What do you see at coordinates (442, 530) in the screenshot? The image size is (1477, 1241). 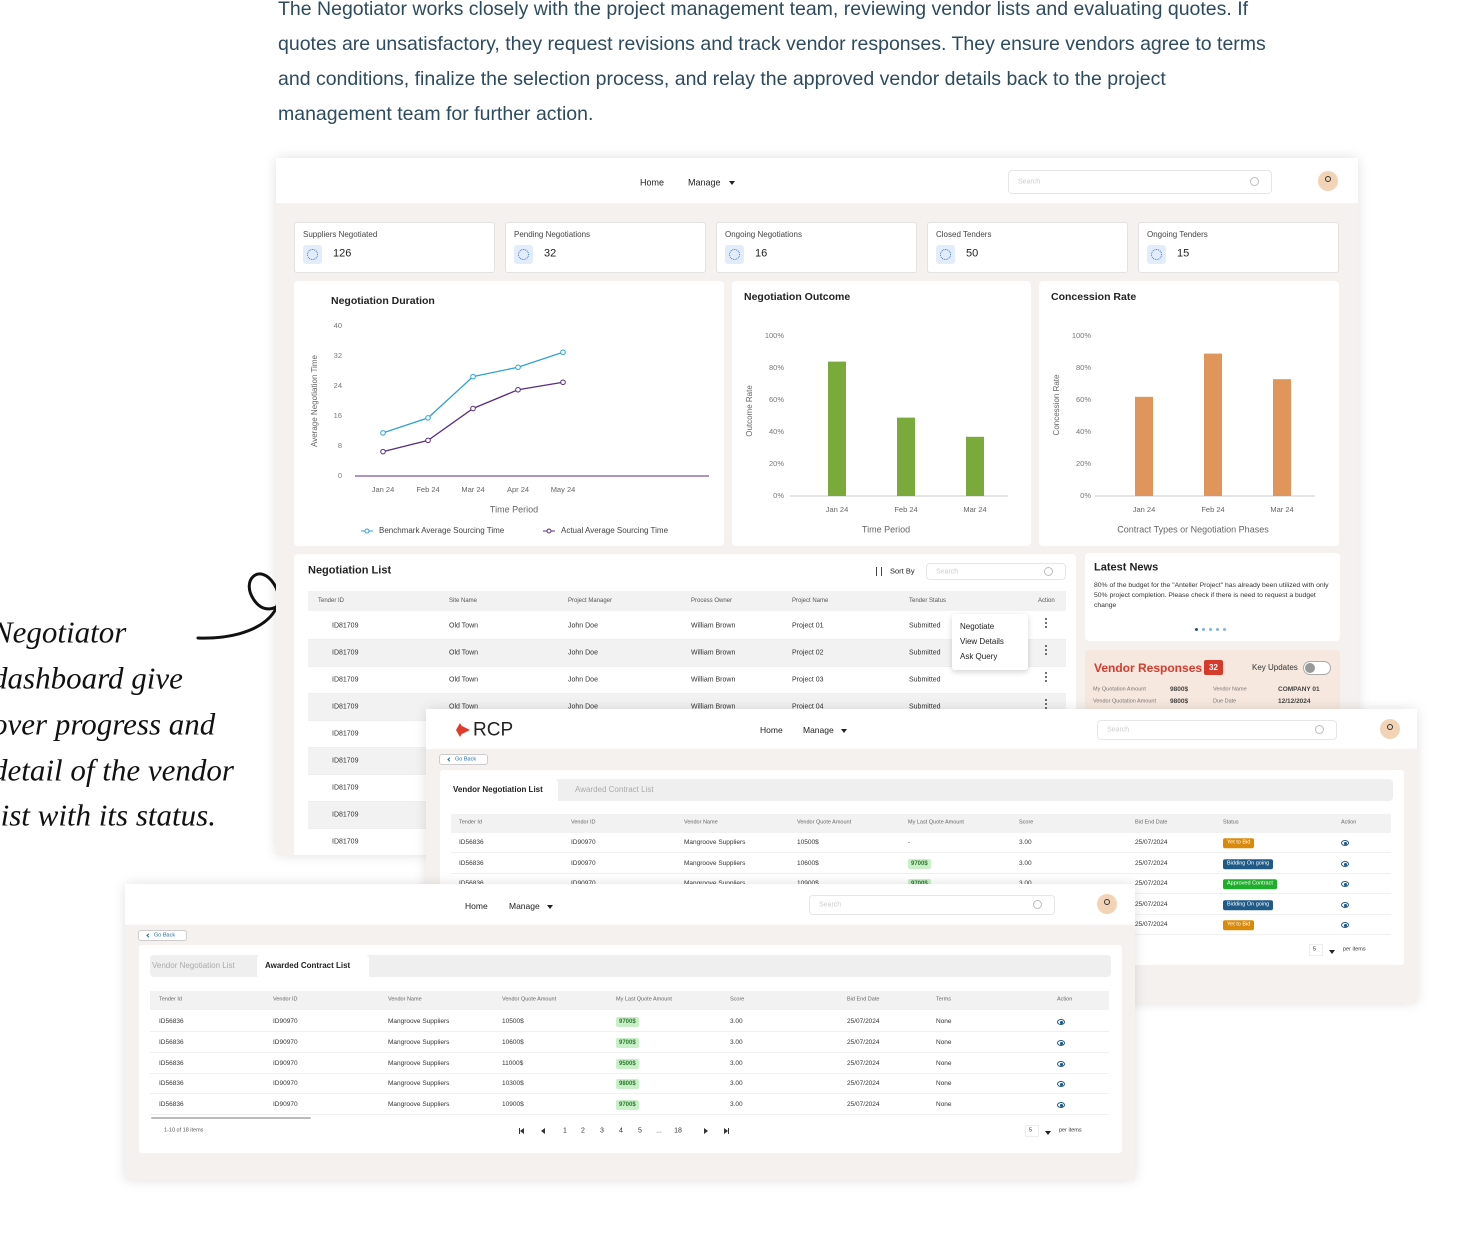 I see `legend-label: Benchmark Average Sourcing Time` at bounding box center [442, 530].